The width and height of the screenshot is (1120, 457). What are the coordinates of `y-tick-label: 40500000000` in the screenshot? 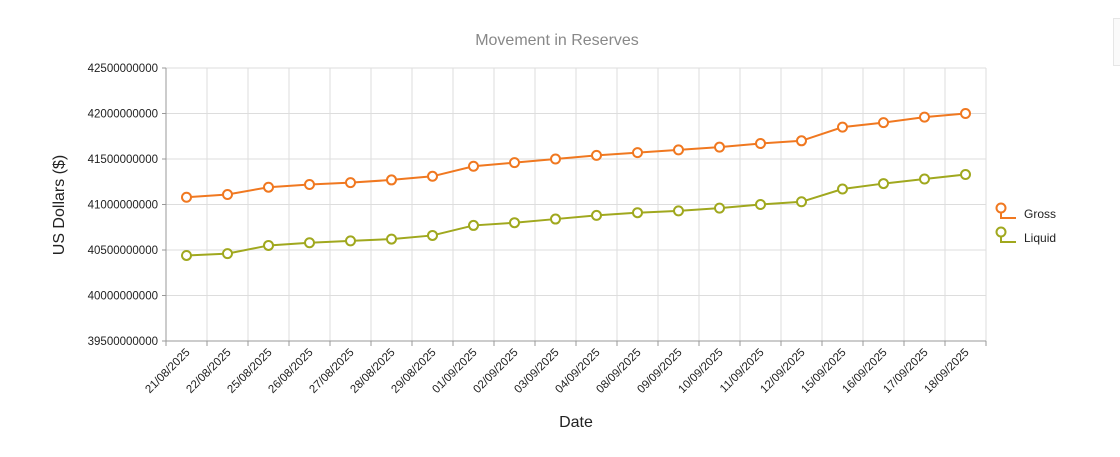 It's located at (123, 251).